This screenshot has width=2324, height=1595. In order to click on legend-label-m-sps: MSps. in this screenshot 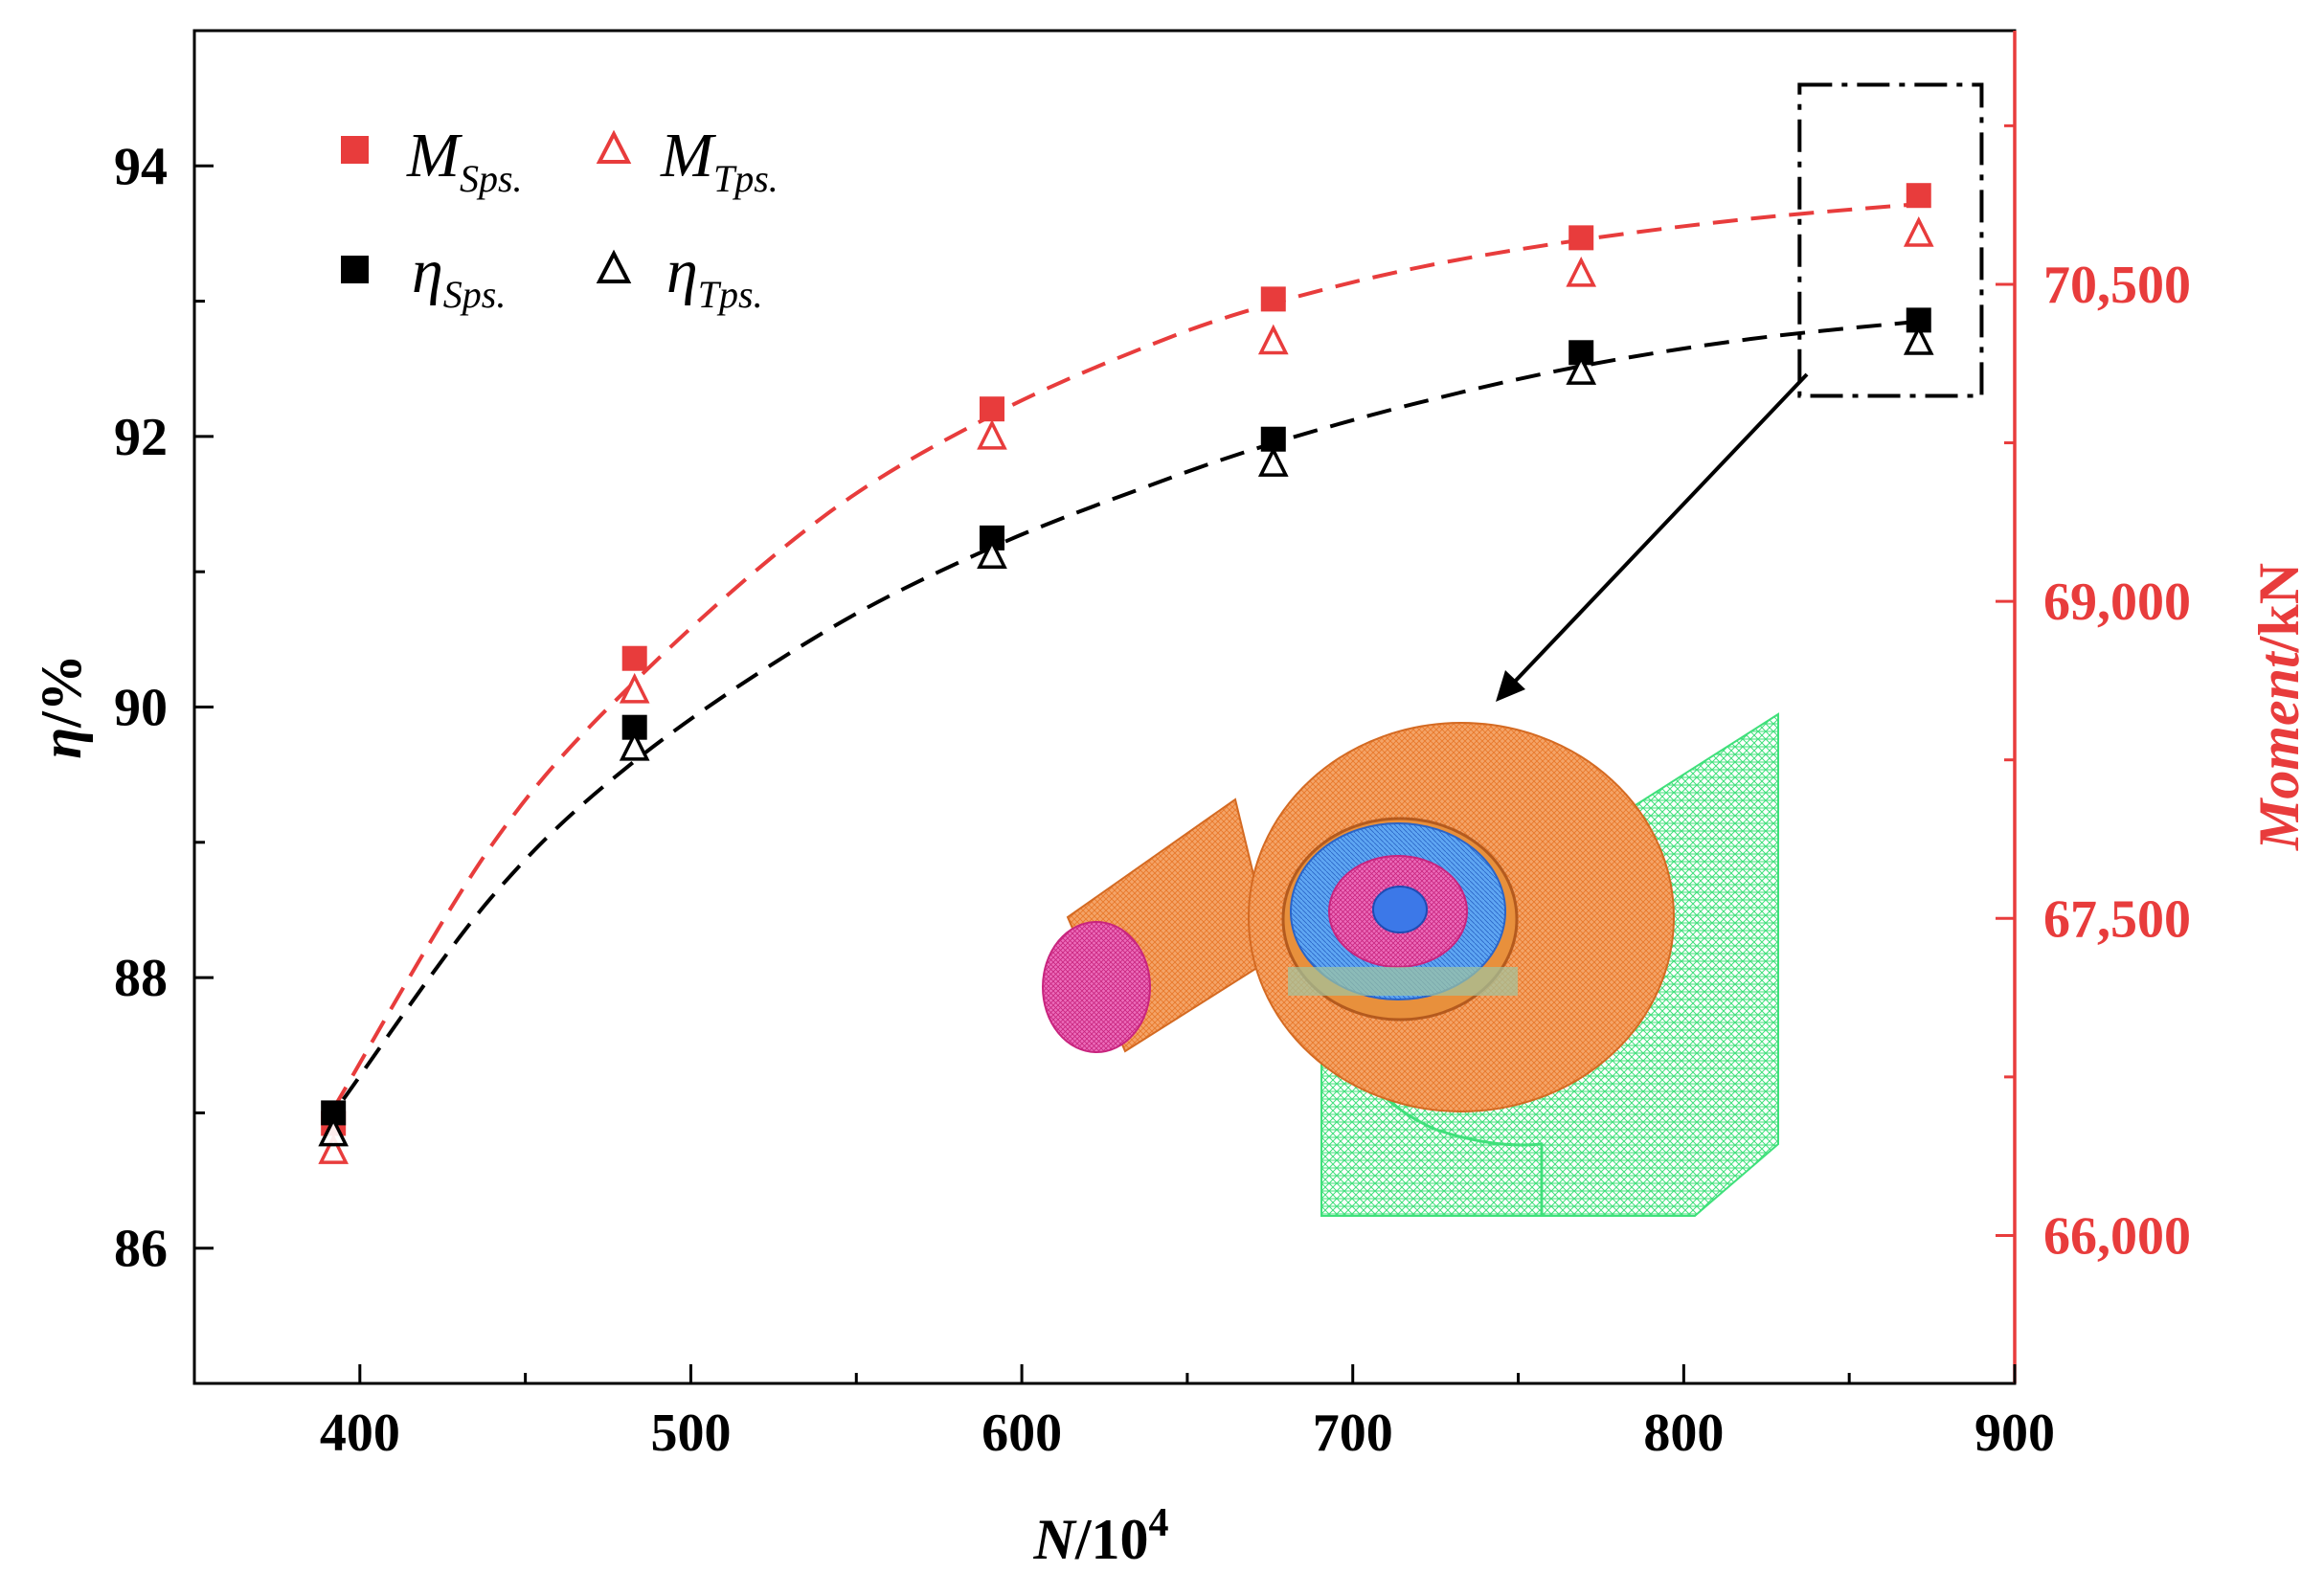, I will do `click(464, 160)`.